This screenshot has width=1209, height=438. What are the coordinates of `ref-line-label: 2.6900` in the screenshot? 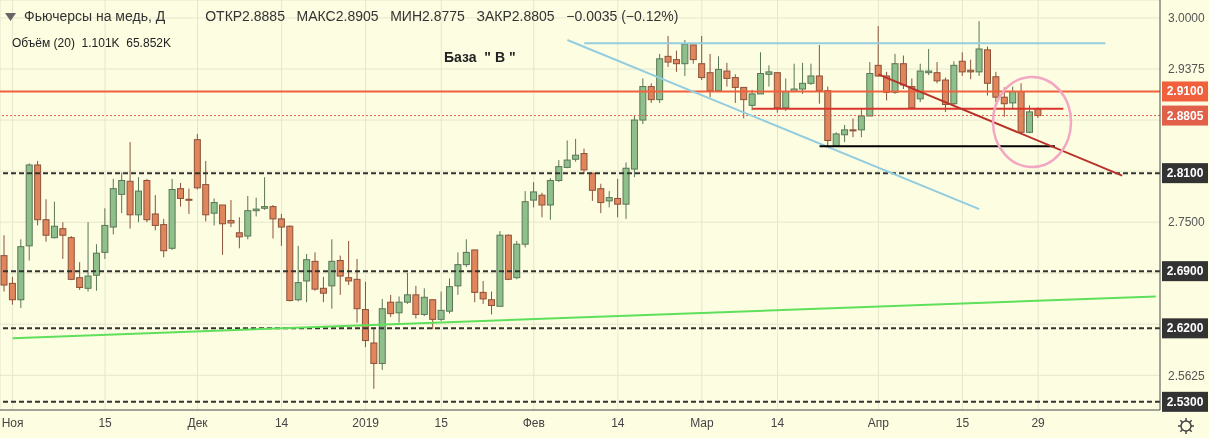 It's located at (1185, 271).